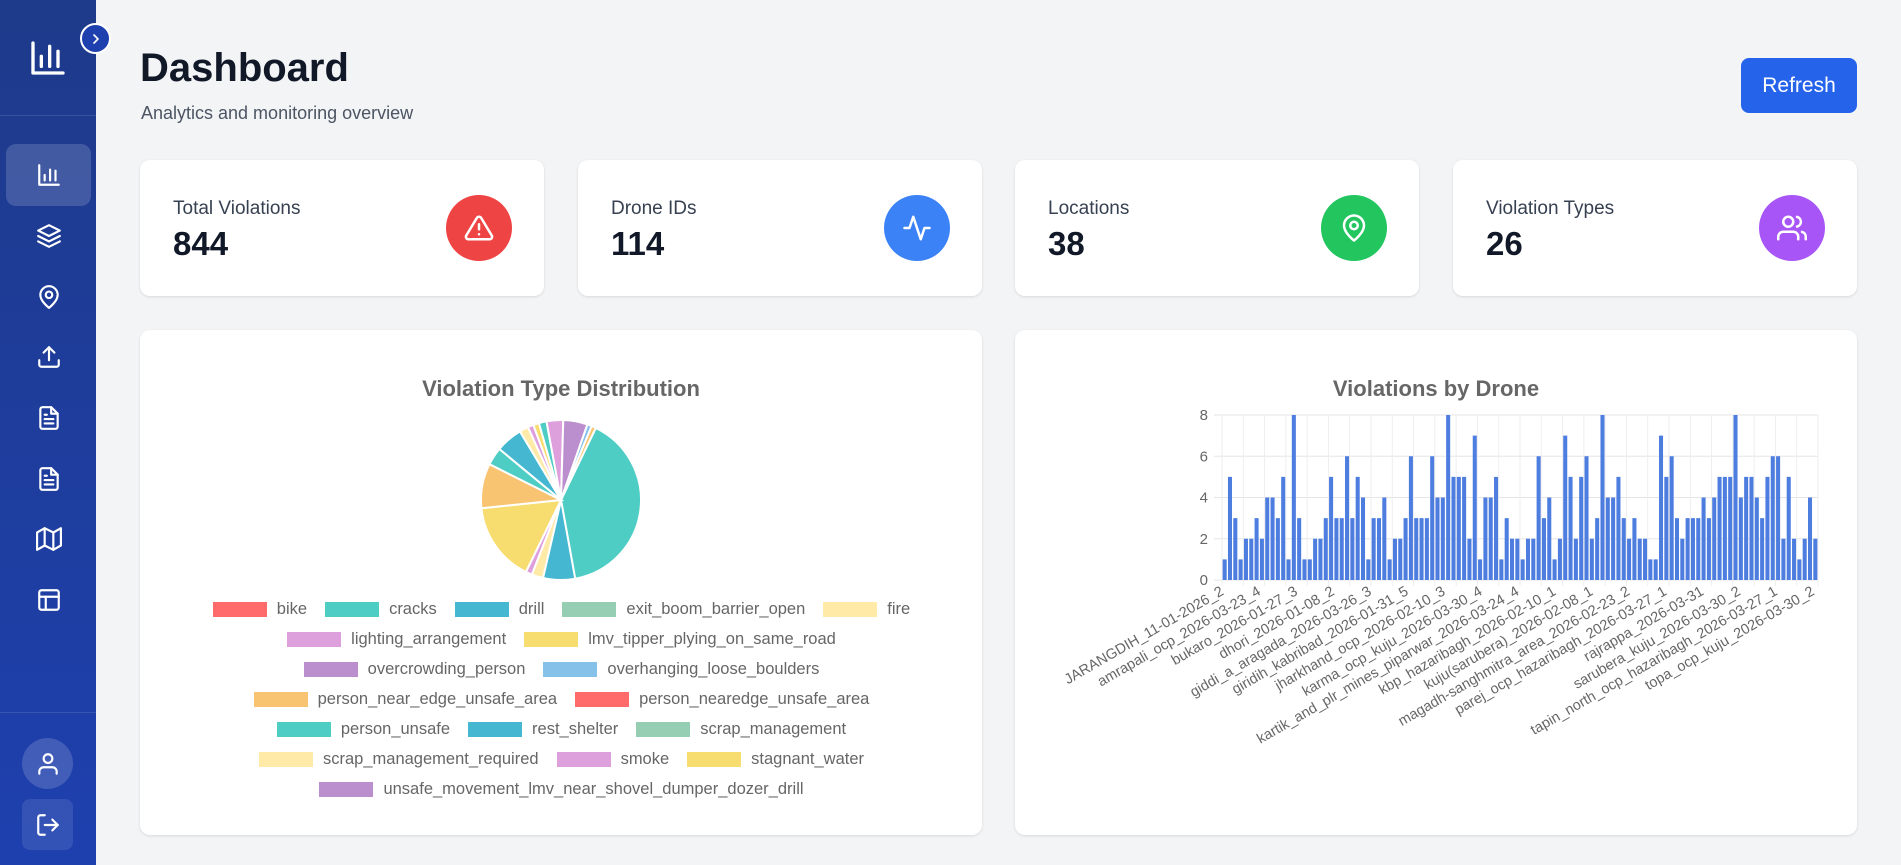  Describe the element at coordinates (48, 297) in the screenshot. I see `sidebar-item-locations` at that location.